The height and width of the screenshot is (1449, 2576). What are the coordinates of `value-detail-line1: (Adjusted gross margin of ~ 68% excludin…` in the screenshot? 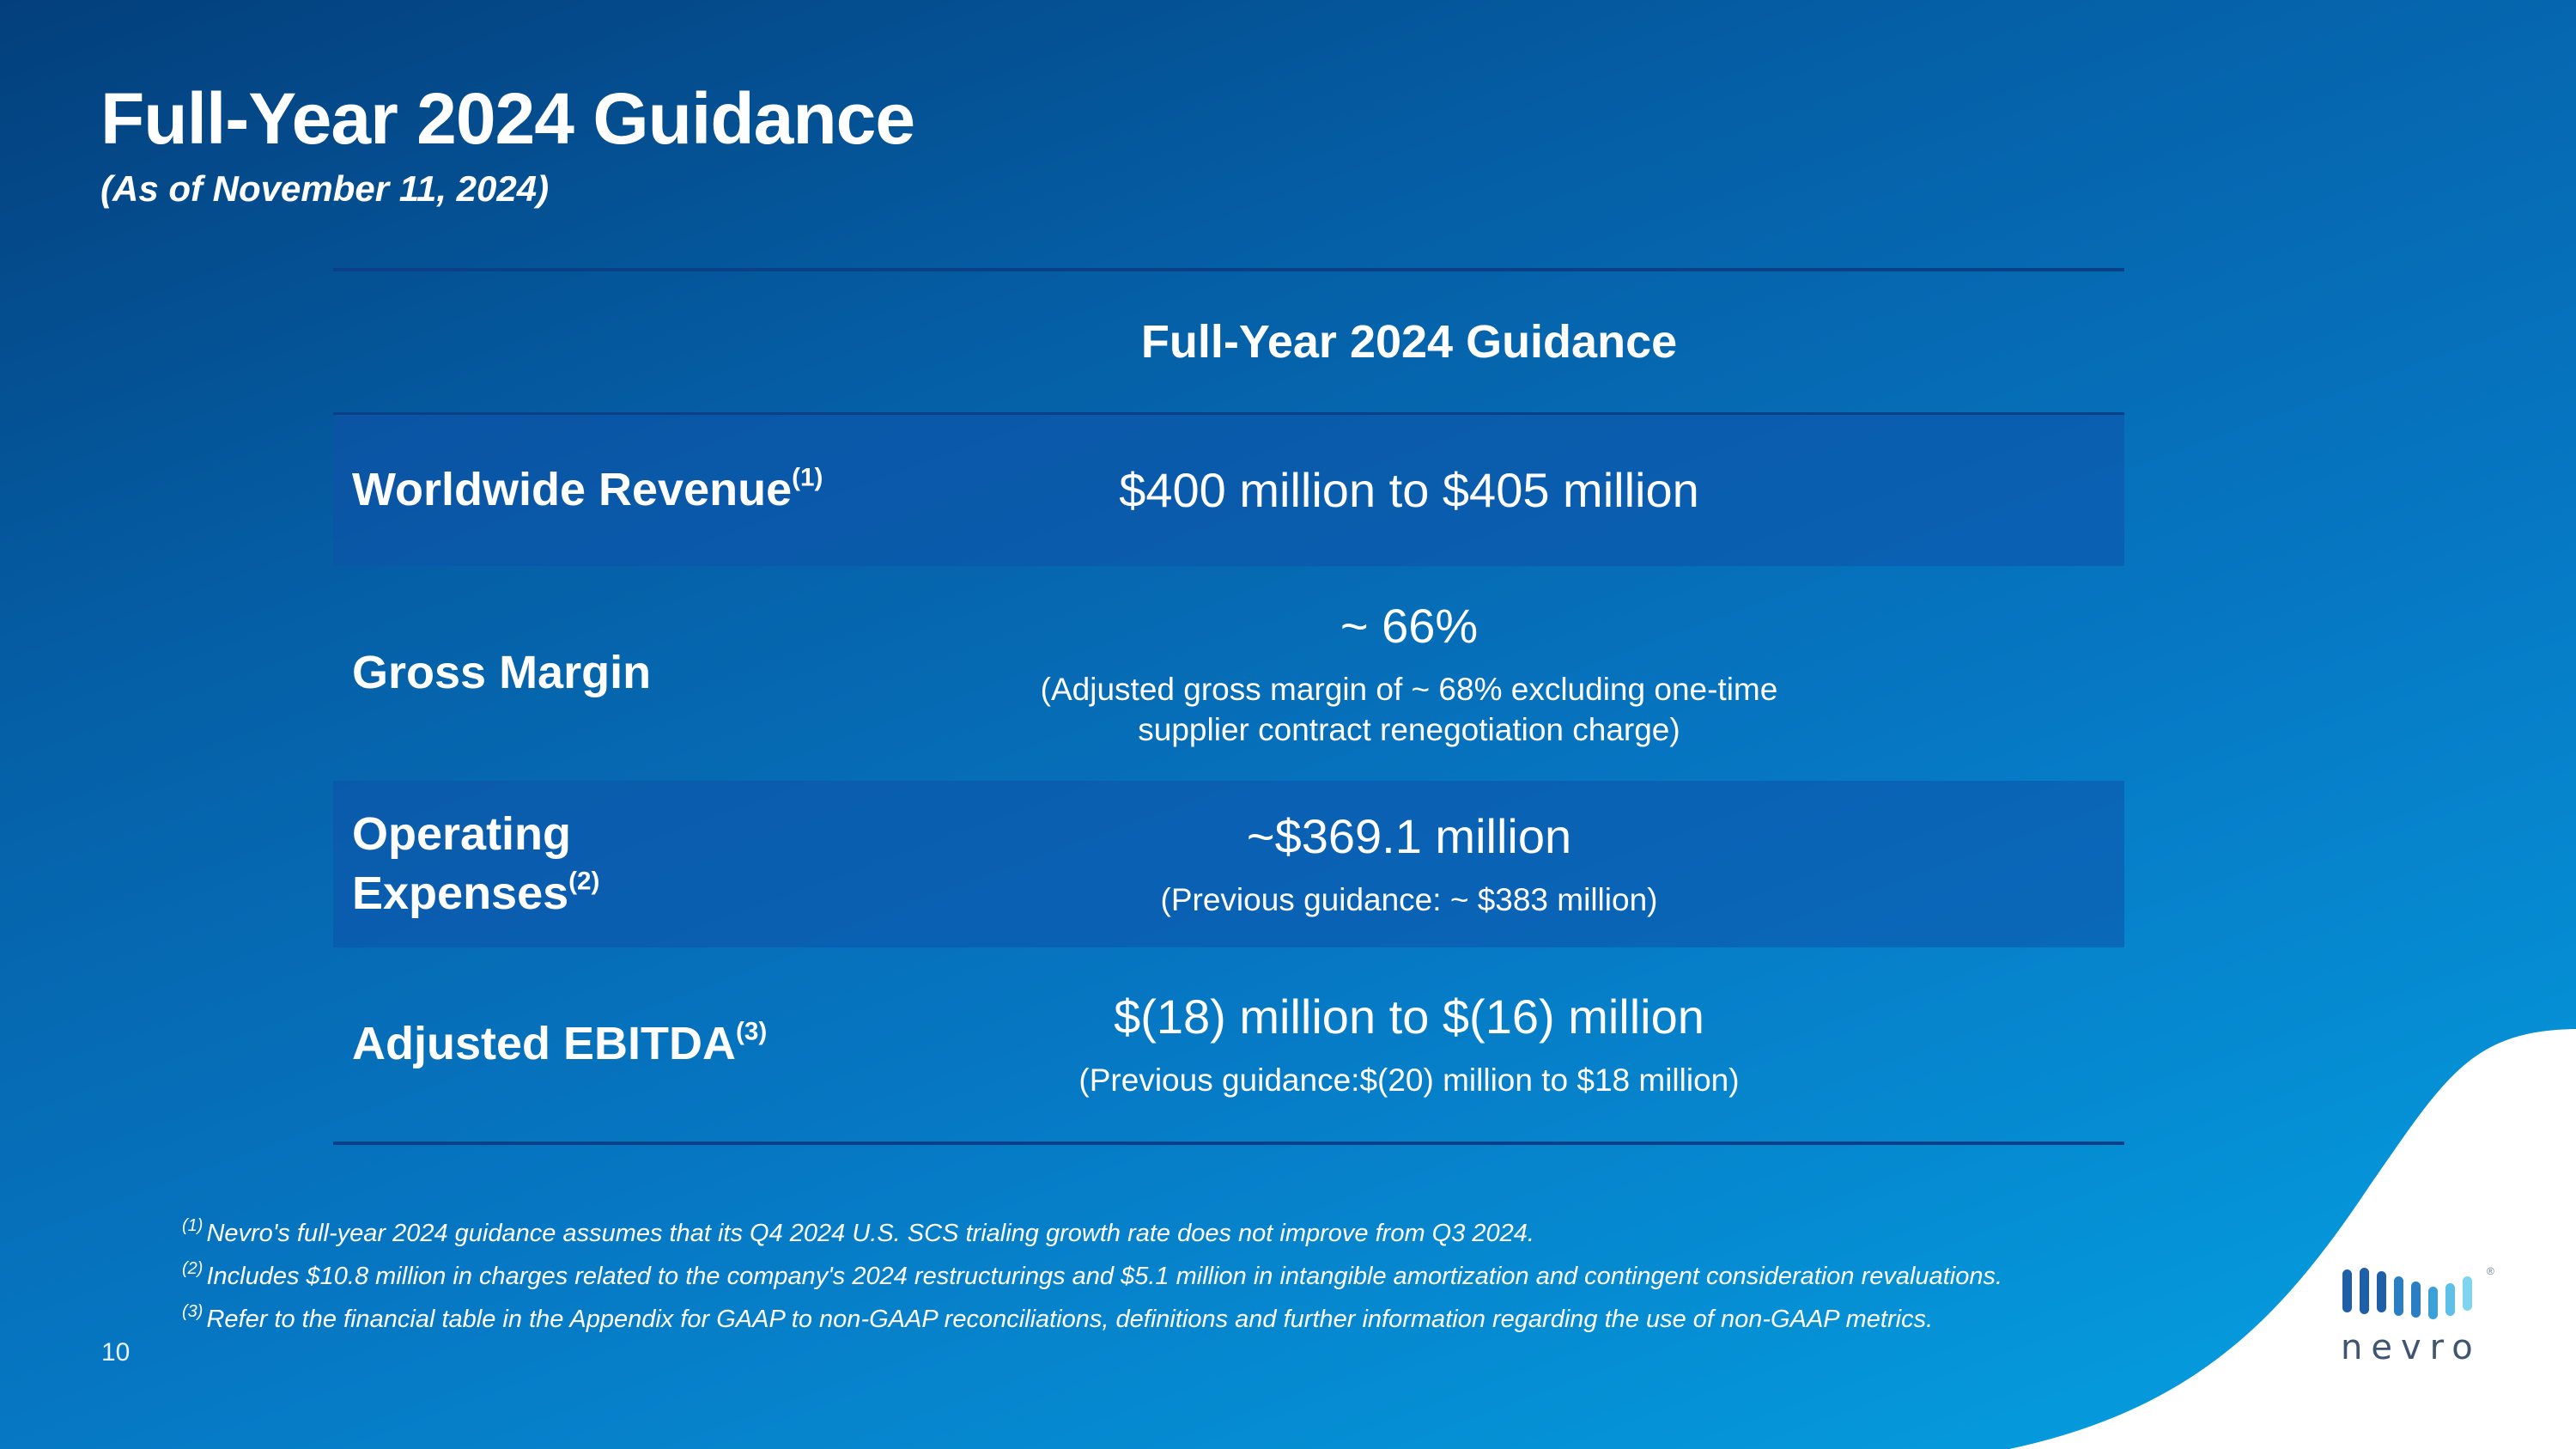 It's located at (1409, 690).